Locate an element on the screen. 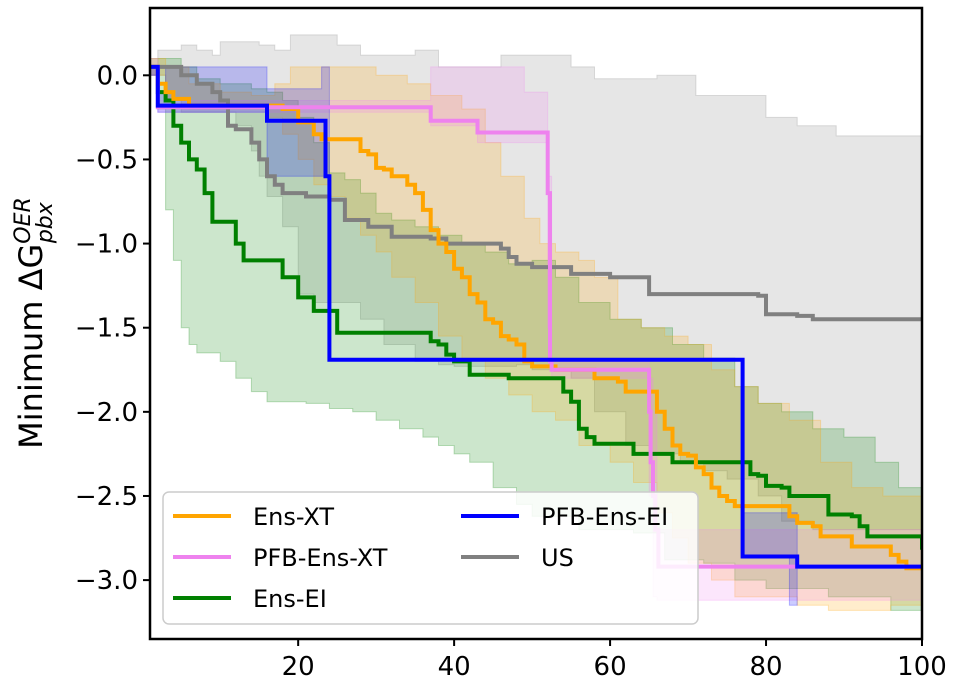 This screenshot has width=976, height=692. x-tick-label: 40 is located at coordinates (454, 667).